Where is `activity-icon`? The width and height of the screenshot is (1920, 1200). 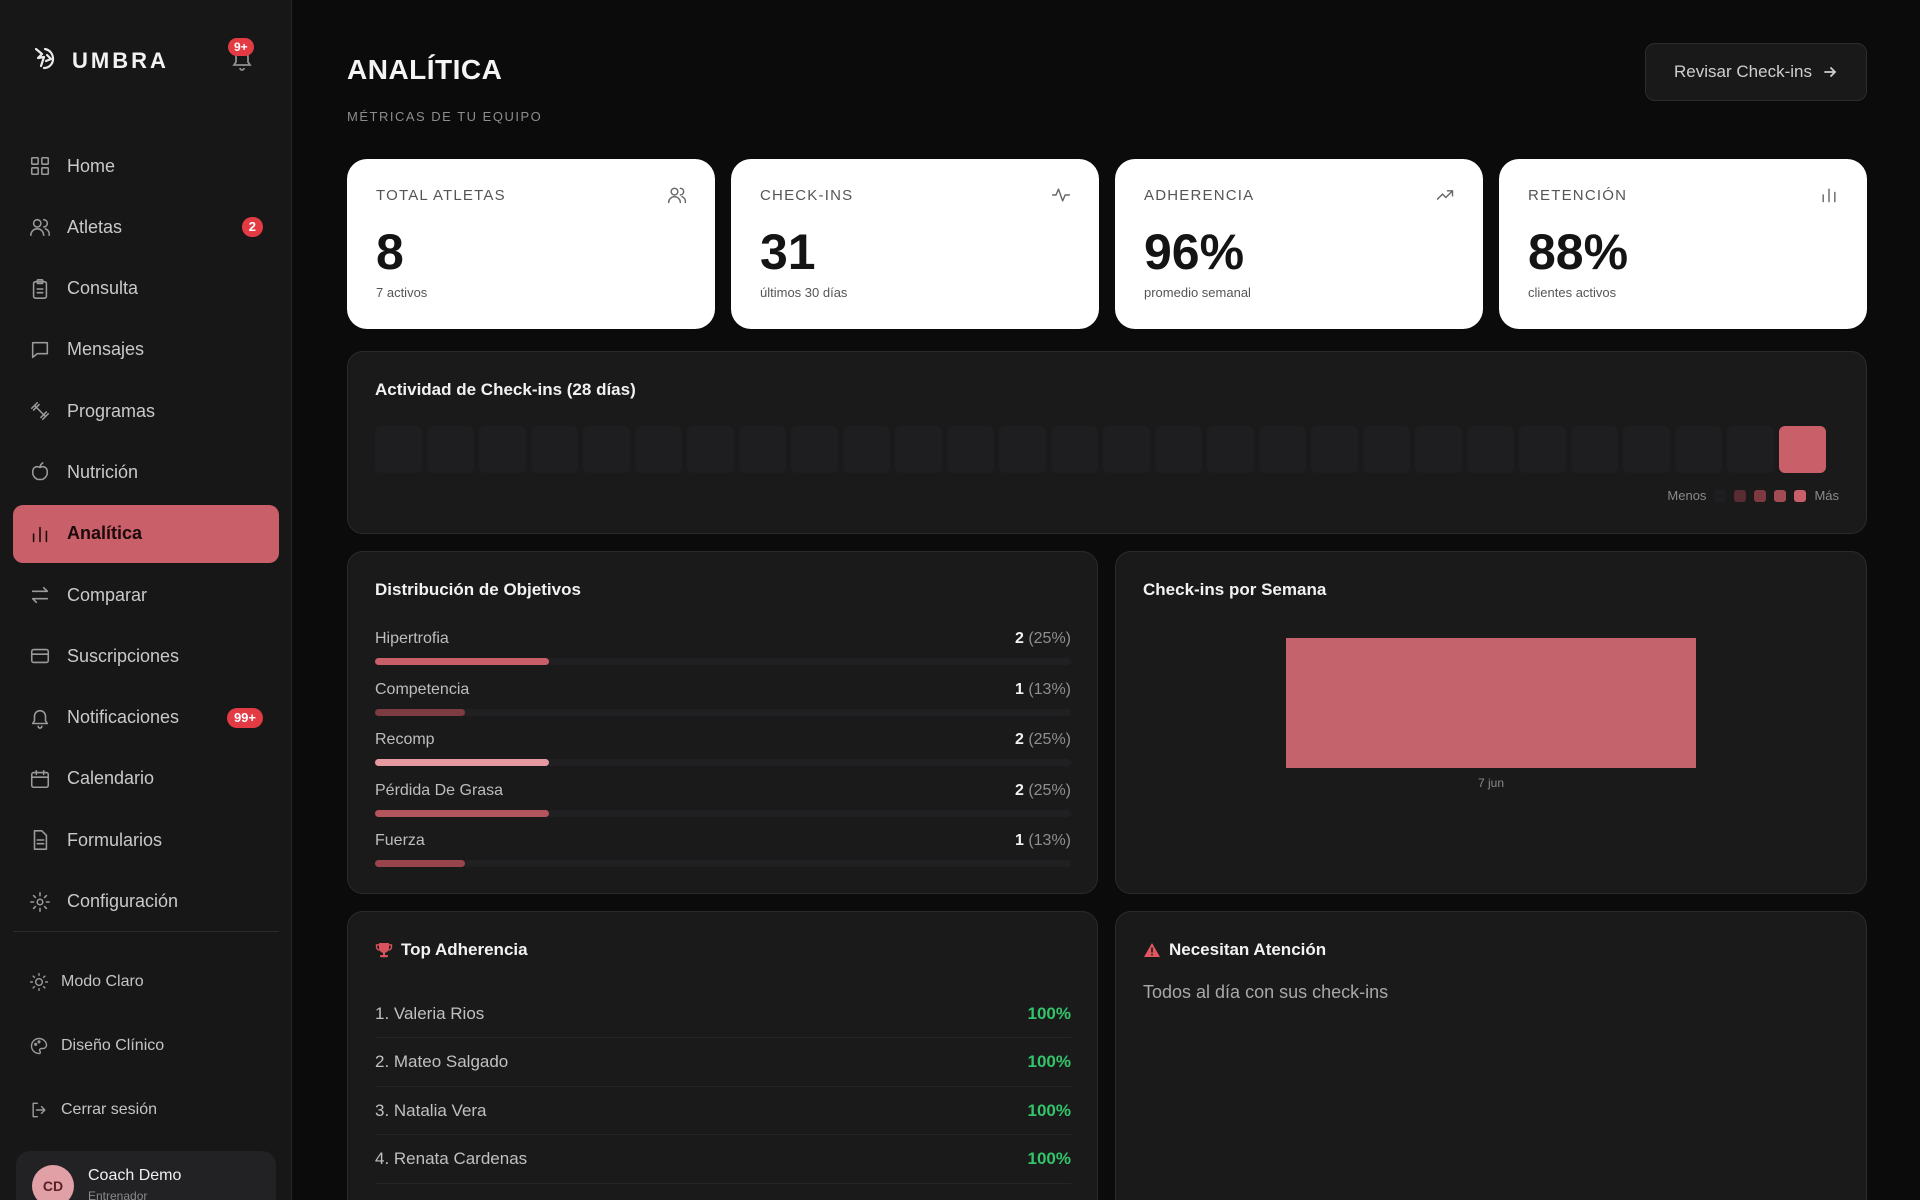
activity-icon is located at coordinates (1061, 195).